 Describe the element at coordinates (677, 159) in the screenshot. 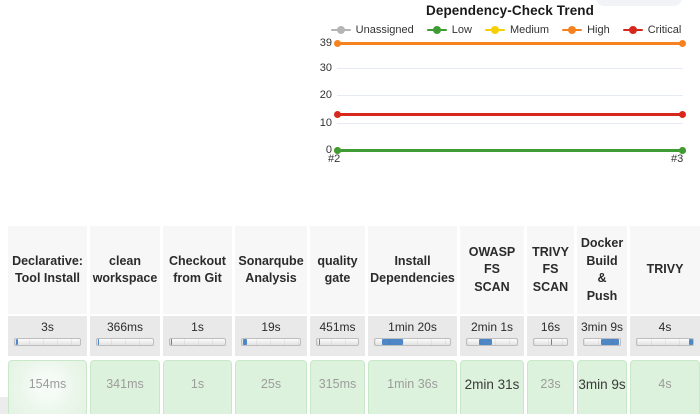

I see `x-tick-build3: #3` at that location.